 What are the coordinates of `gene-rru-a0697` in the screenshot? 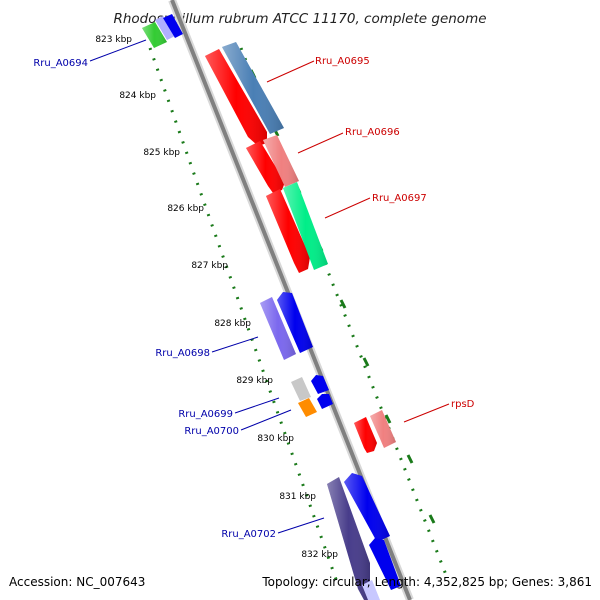 It's located at (288, 231).